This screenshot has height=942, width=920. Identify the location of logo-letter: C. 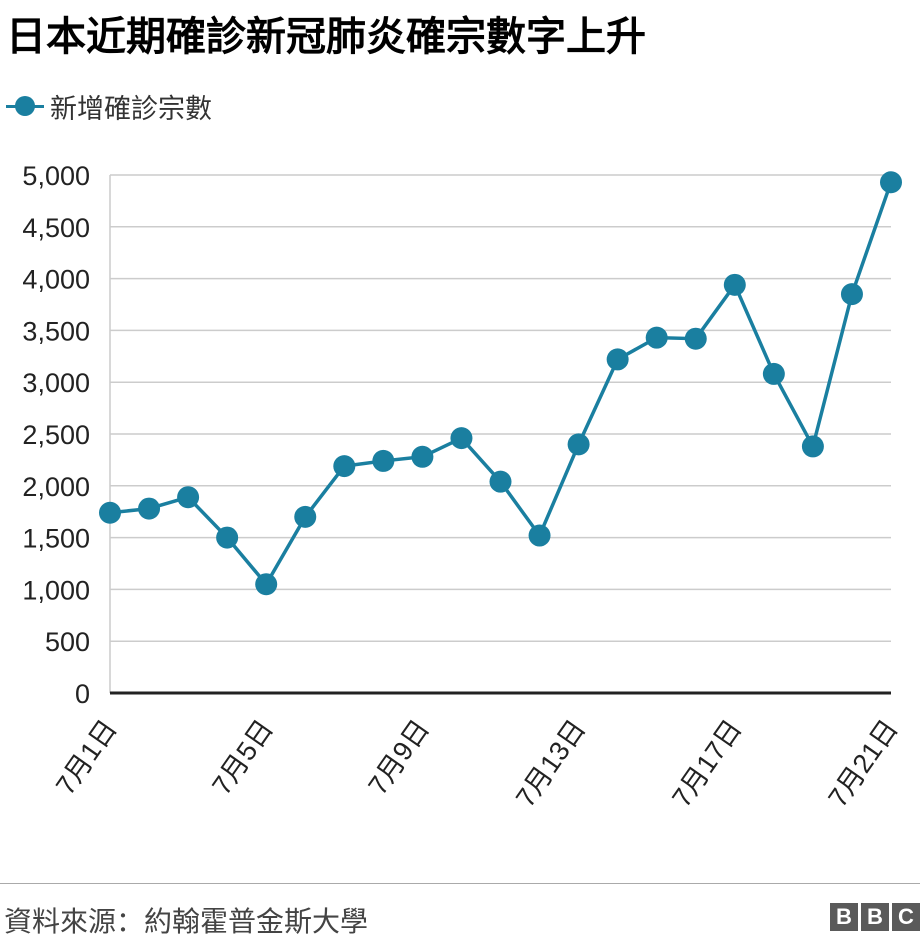
(906, 917).